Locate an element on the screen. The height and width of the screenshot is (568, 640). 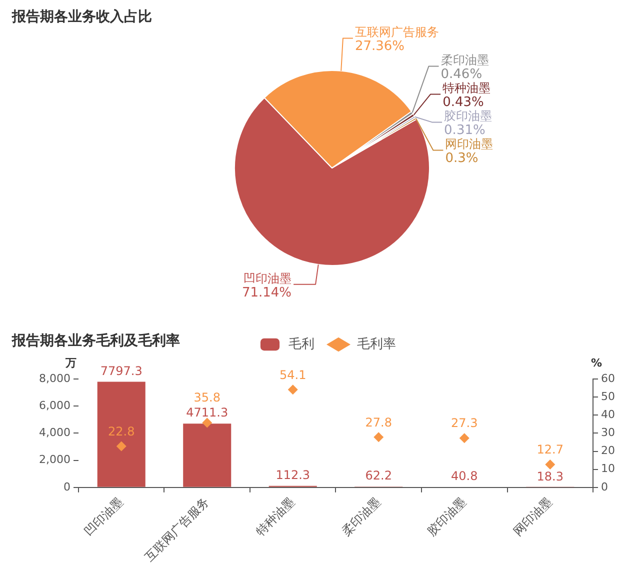
data-label: 27.3 is located at coordinates (464, 423).